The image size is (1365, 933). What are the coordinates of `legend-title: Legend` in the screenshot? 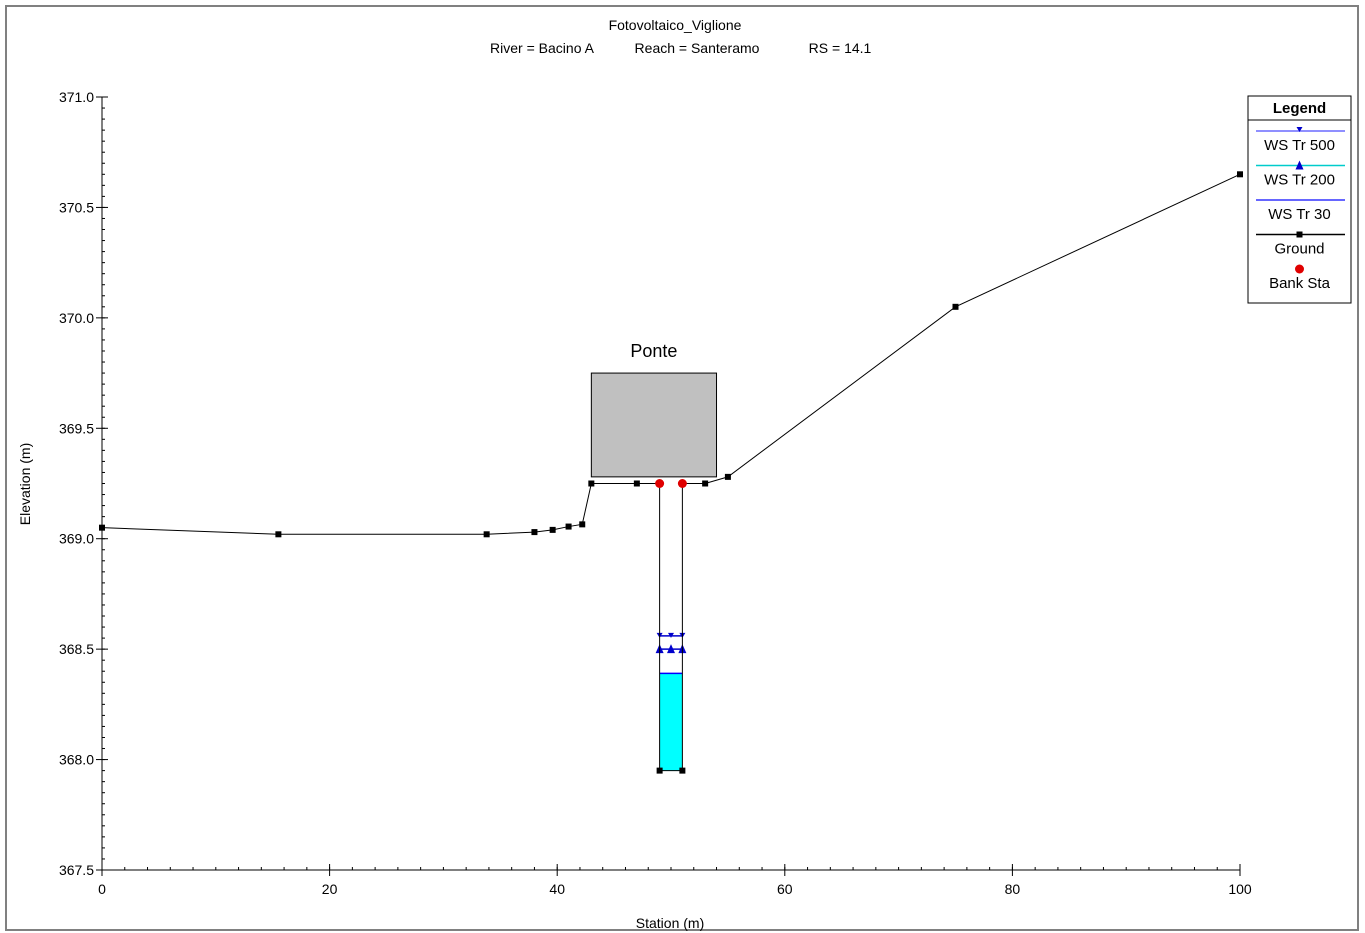 It's located at (1299, 108).